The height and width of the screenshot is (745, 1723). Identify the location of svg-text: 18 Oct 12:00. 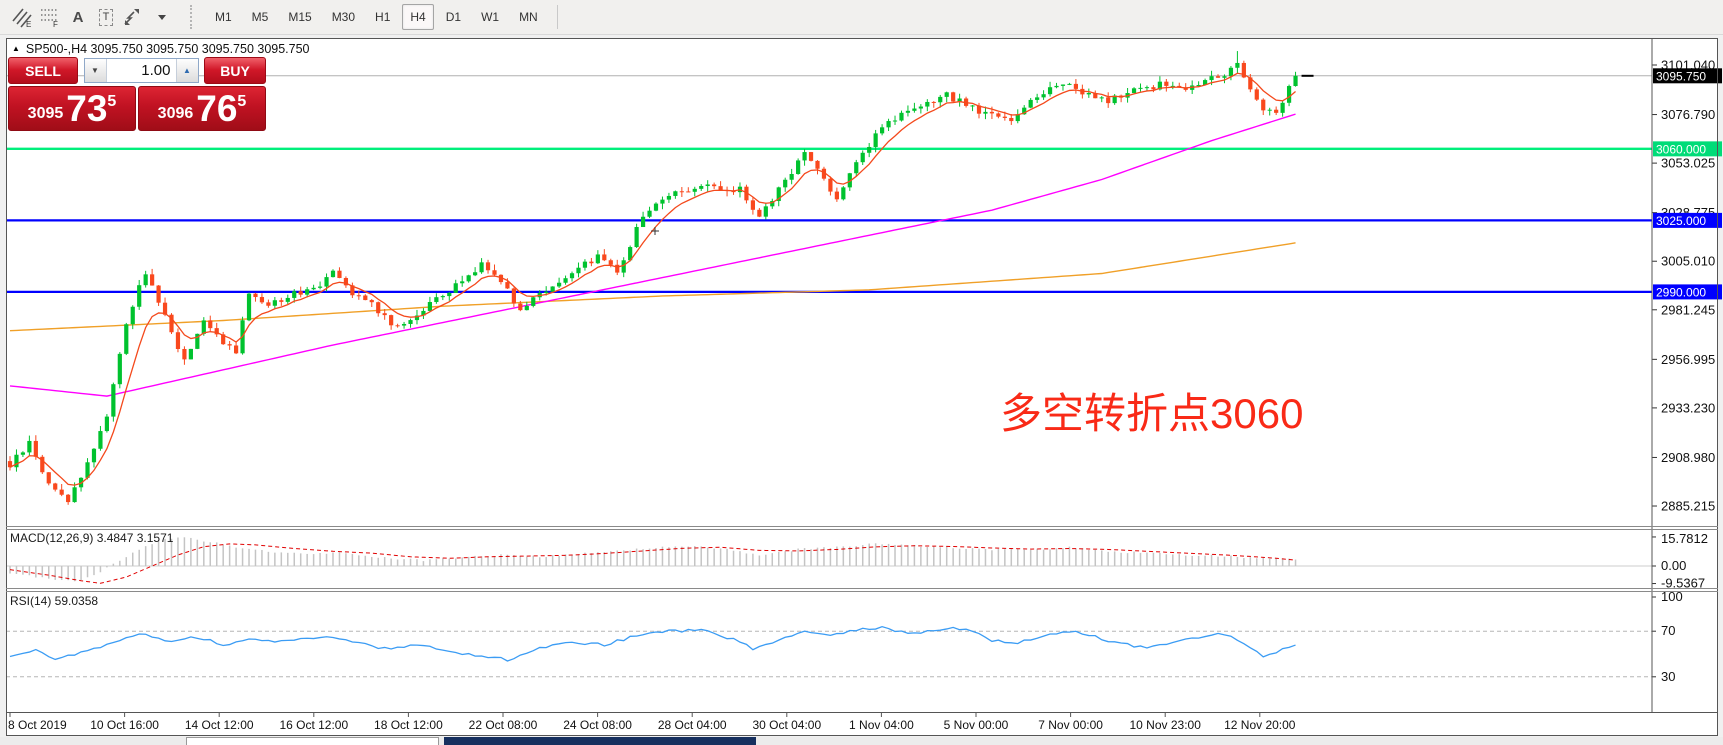
(408, 725).